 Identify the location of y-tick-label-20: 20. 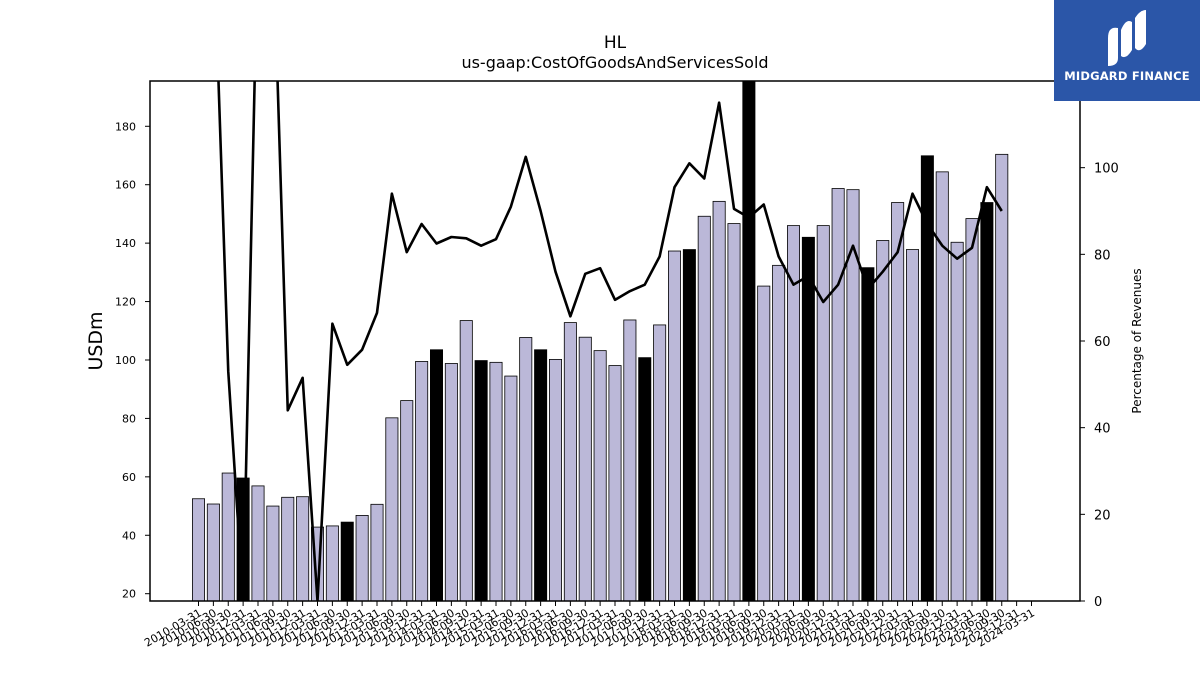
(129, 594).